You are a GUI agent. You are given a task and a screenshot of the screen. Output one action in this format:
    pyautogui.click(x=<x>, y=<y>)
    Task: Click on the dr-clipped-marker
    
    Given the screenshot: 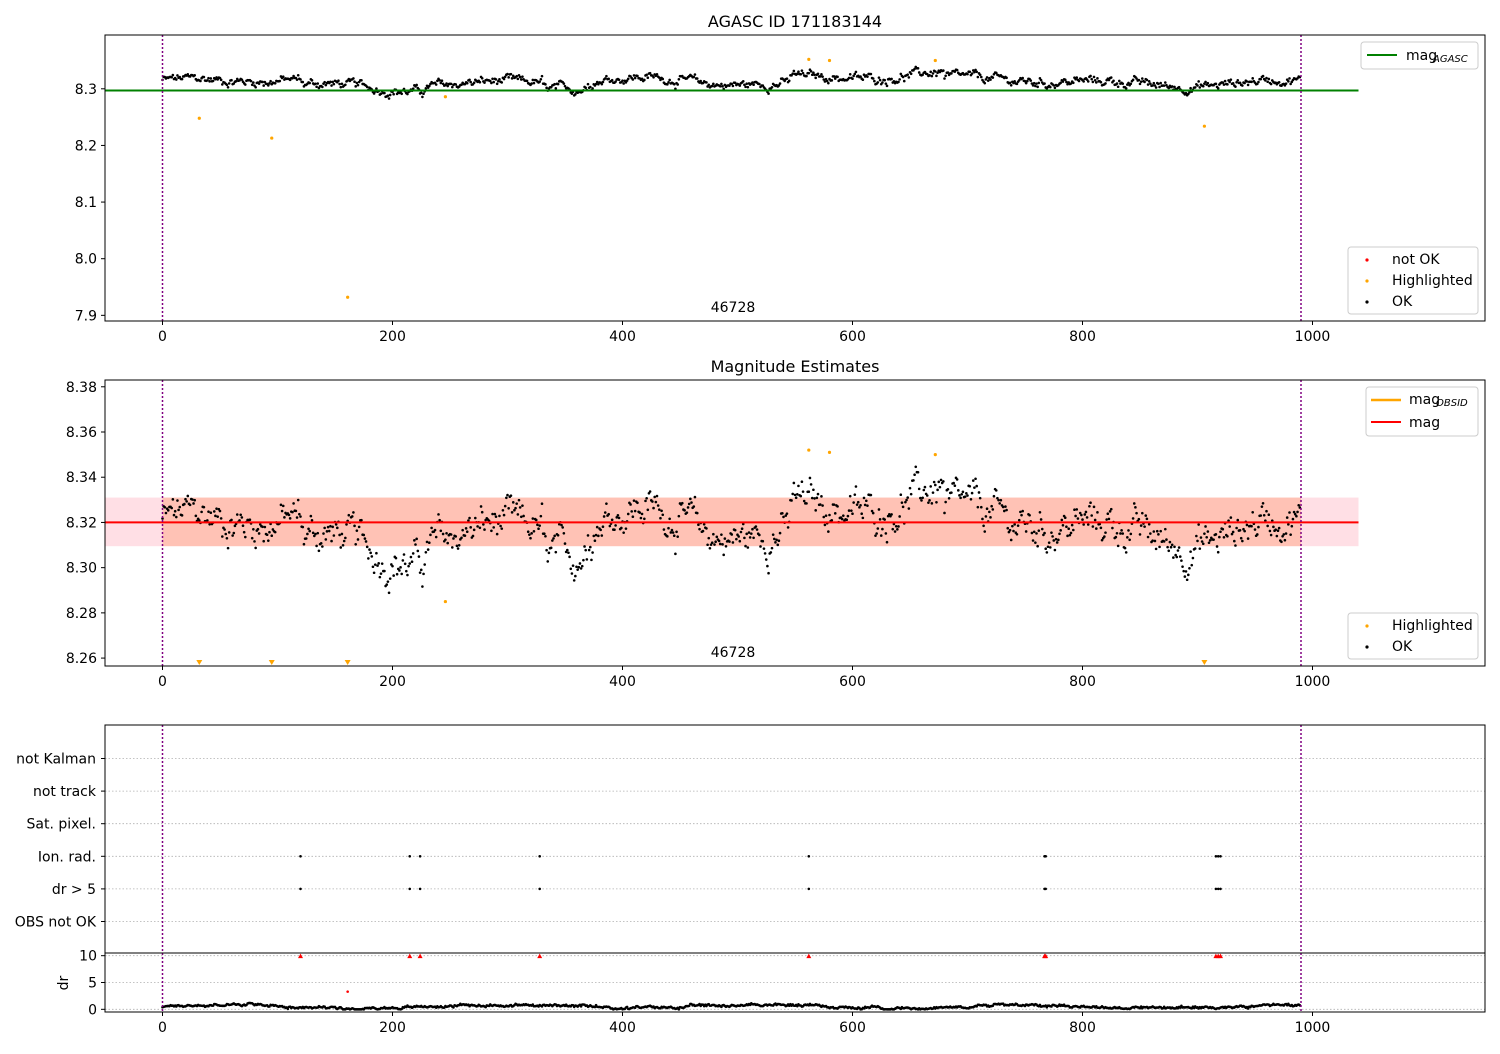 What is the action you would take?
    pyautogui.click(x=1220, y=956)
    